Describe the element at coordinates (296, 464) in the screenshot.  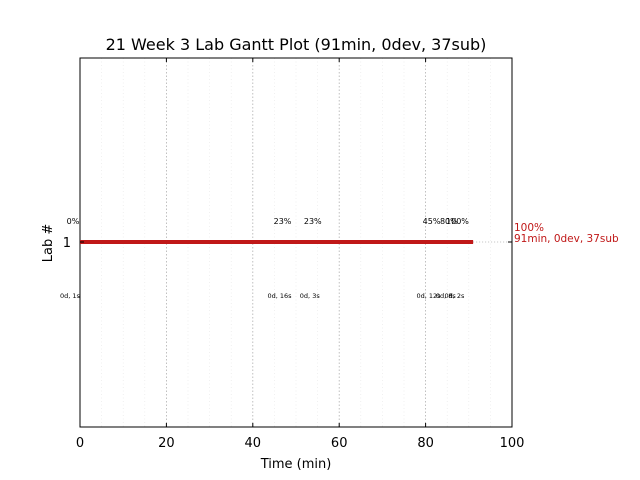
I see `x-axis-label: Time (min)` at that location.